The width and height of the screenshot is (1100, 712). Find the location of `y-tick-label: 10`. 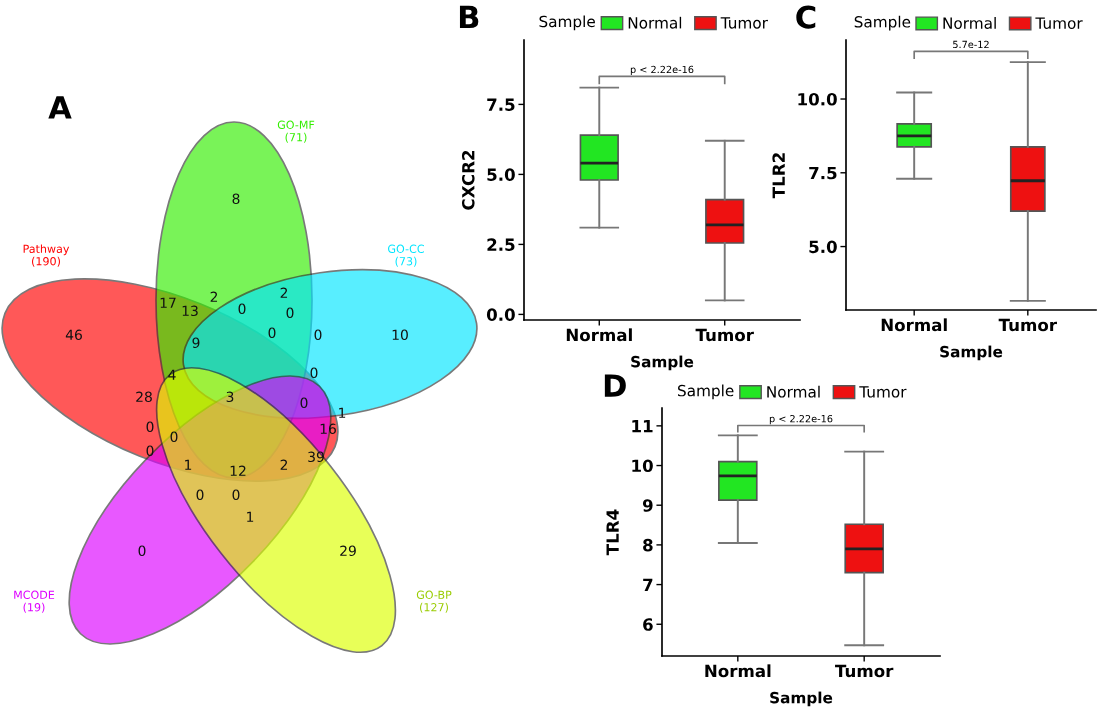

y-tick-label: 10 is located at coordinates (642, 466).